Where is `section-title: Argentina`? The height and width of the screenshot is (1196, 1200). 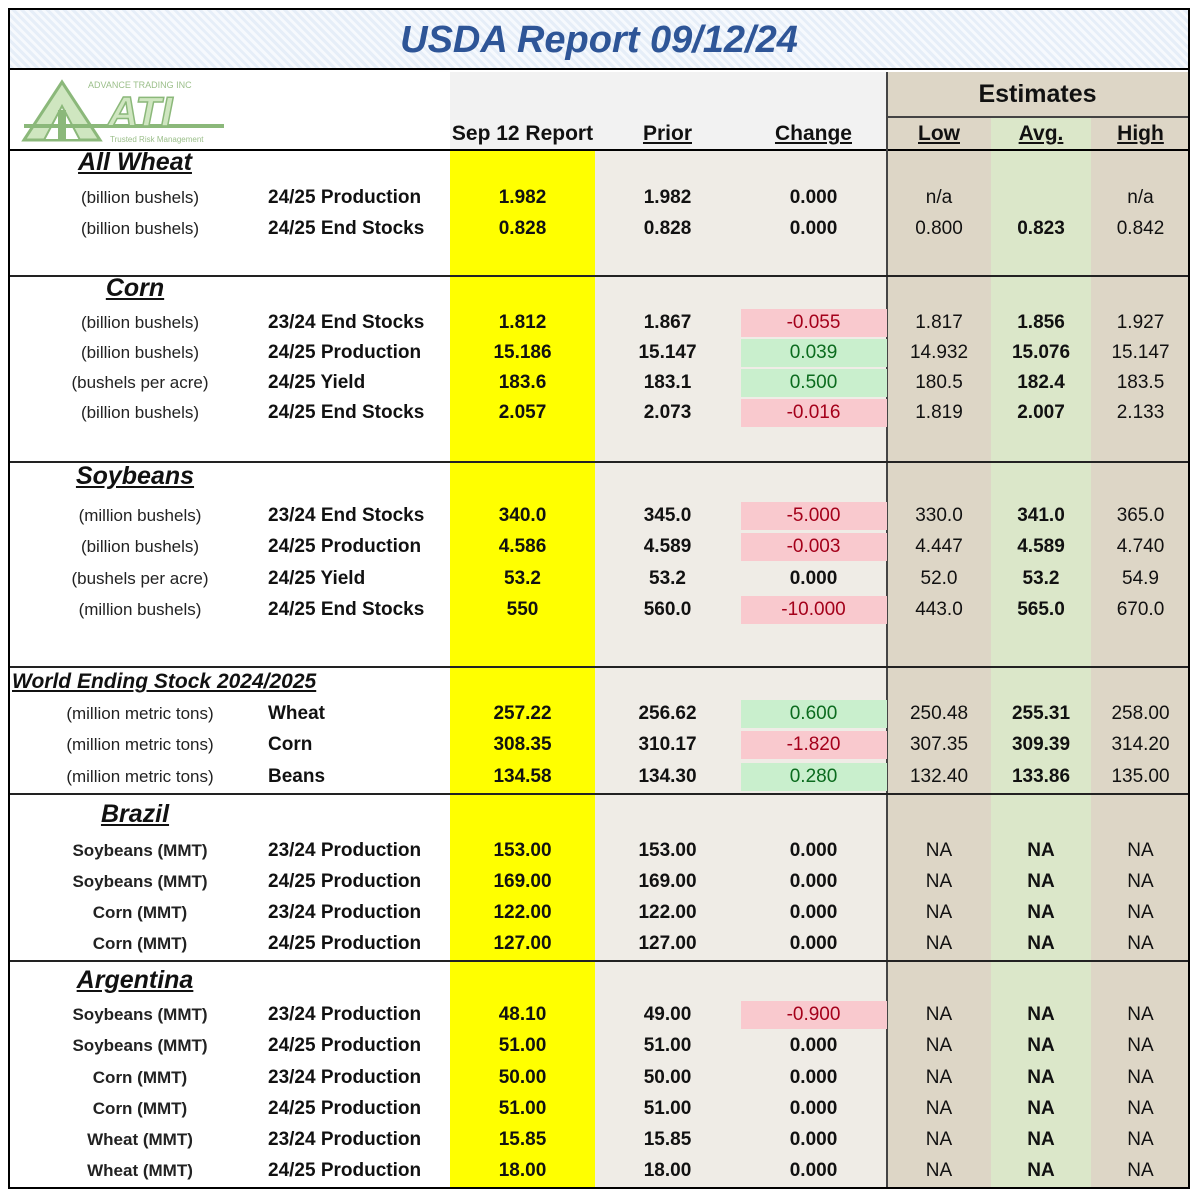 section-title: Argentina is located at coordinates (135, 980).